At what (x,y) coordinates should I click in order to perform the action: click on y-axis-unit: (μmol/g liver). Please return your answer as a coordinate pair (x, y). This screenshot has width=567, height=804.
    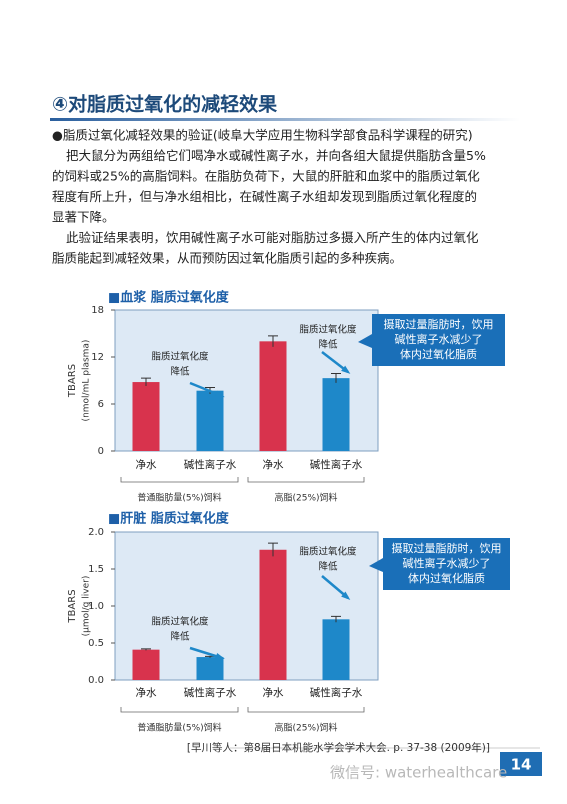
    Looking at the image, I should click on (87, 606).